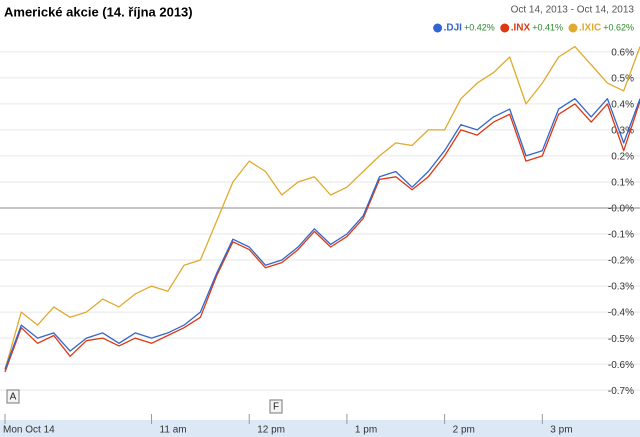 The height and width of the screenshot is (437, 640). Describe the element at coordinates (573, 10) in the screenshot. I see `date-range: Oct 14, 2013 - Oct 14, 2013` at that location.